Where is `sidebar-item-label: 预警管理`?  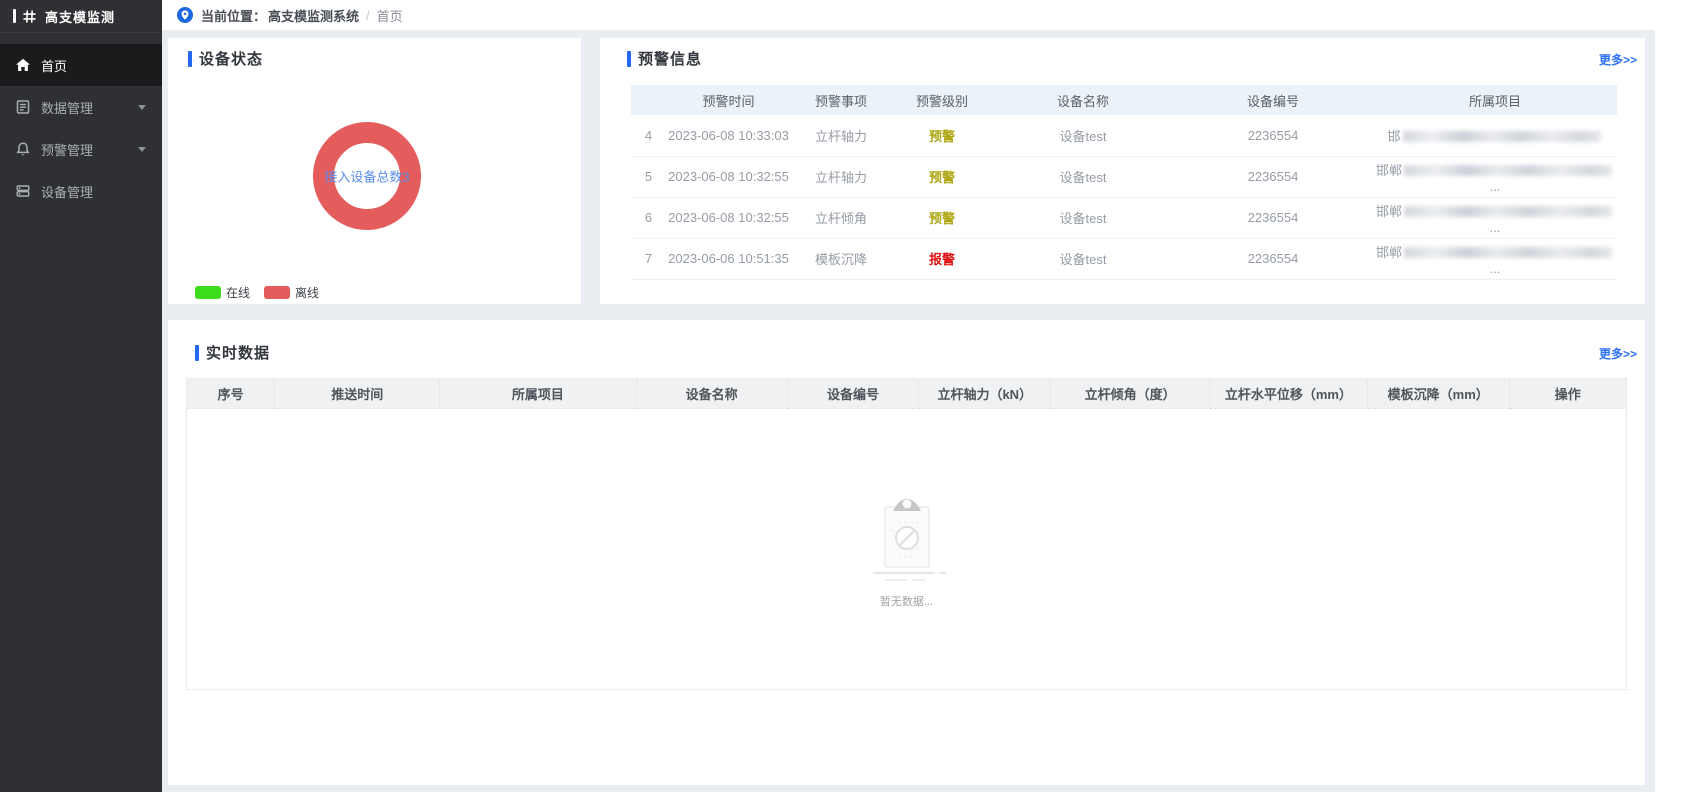
sidebar-item-label: 预警管理 is located at coordinates (67, 150).